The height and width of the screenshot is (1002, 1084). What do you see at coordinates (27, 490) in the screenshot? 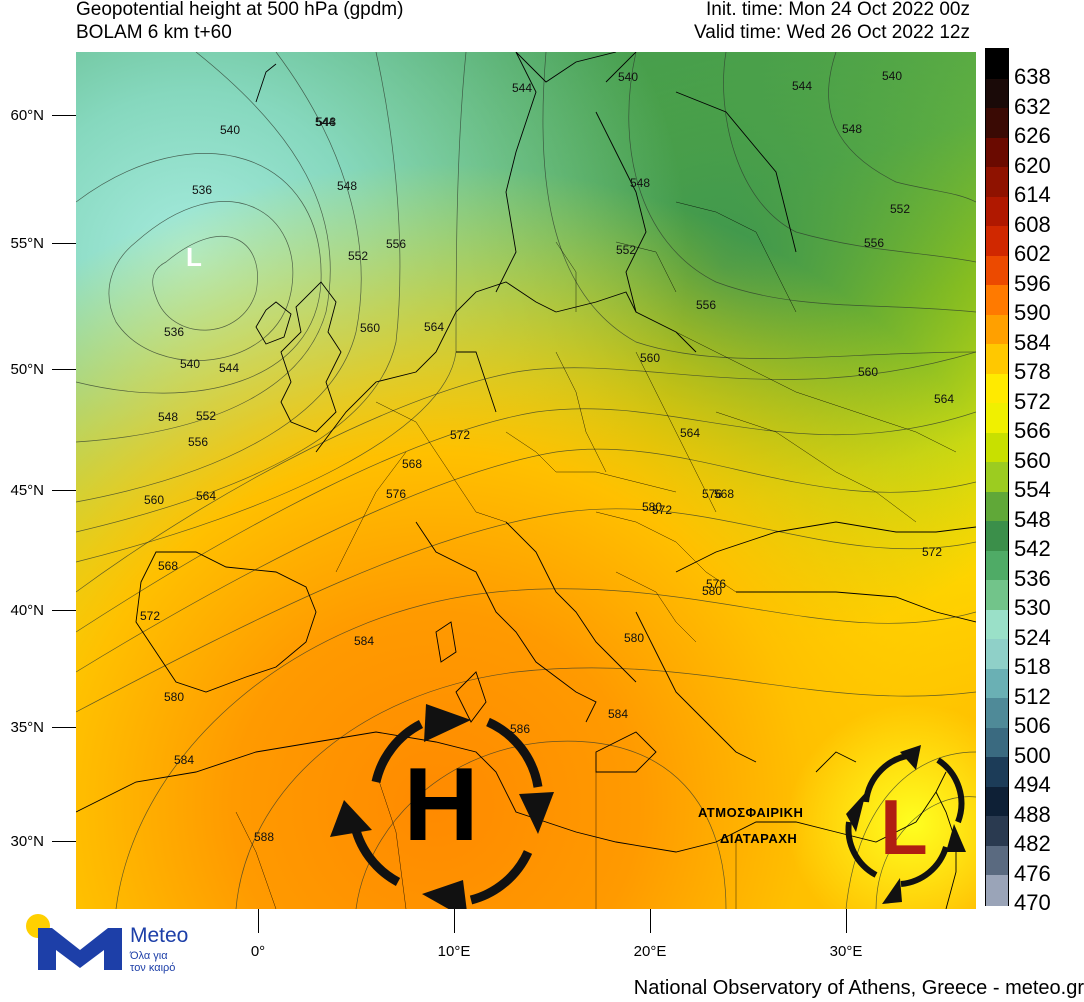
I see `lat-label-45: 45°N` at bounding box center [27, 490].